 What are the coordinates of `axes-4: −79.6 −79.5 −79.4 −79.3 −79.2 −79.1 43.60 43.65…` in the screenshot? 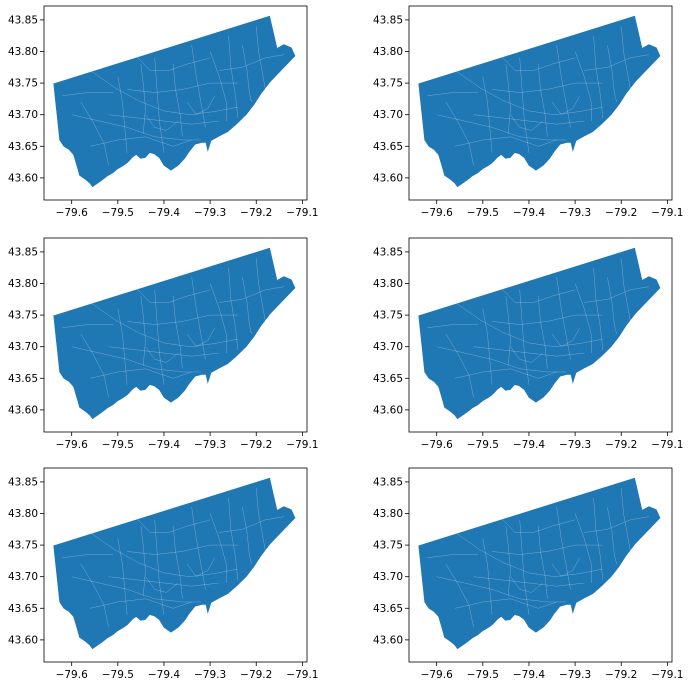 It's located at (528, 344).